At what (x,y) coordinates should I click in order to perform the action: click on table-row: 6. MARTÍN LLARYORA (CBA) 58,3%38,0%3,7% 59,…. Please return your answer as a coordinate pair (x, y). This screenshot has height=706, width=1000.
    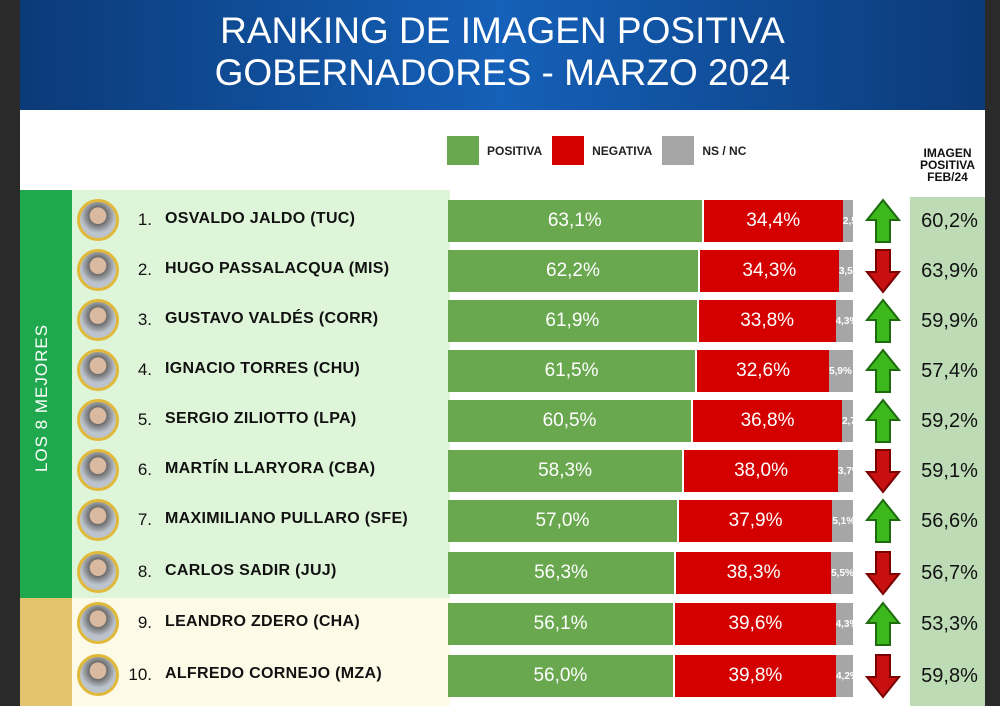
    Looking at the image, I should click on (500, 471).